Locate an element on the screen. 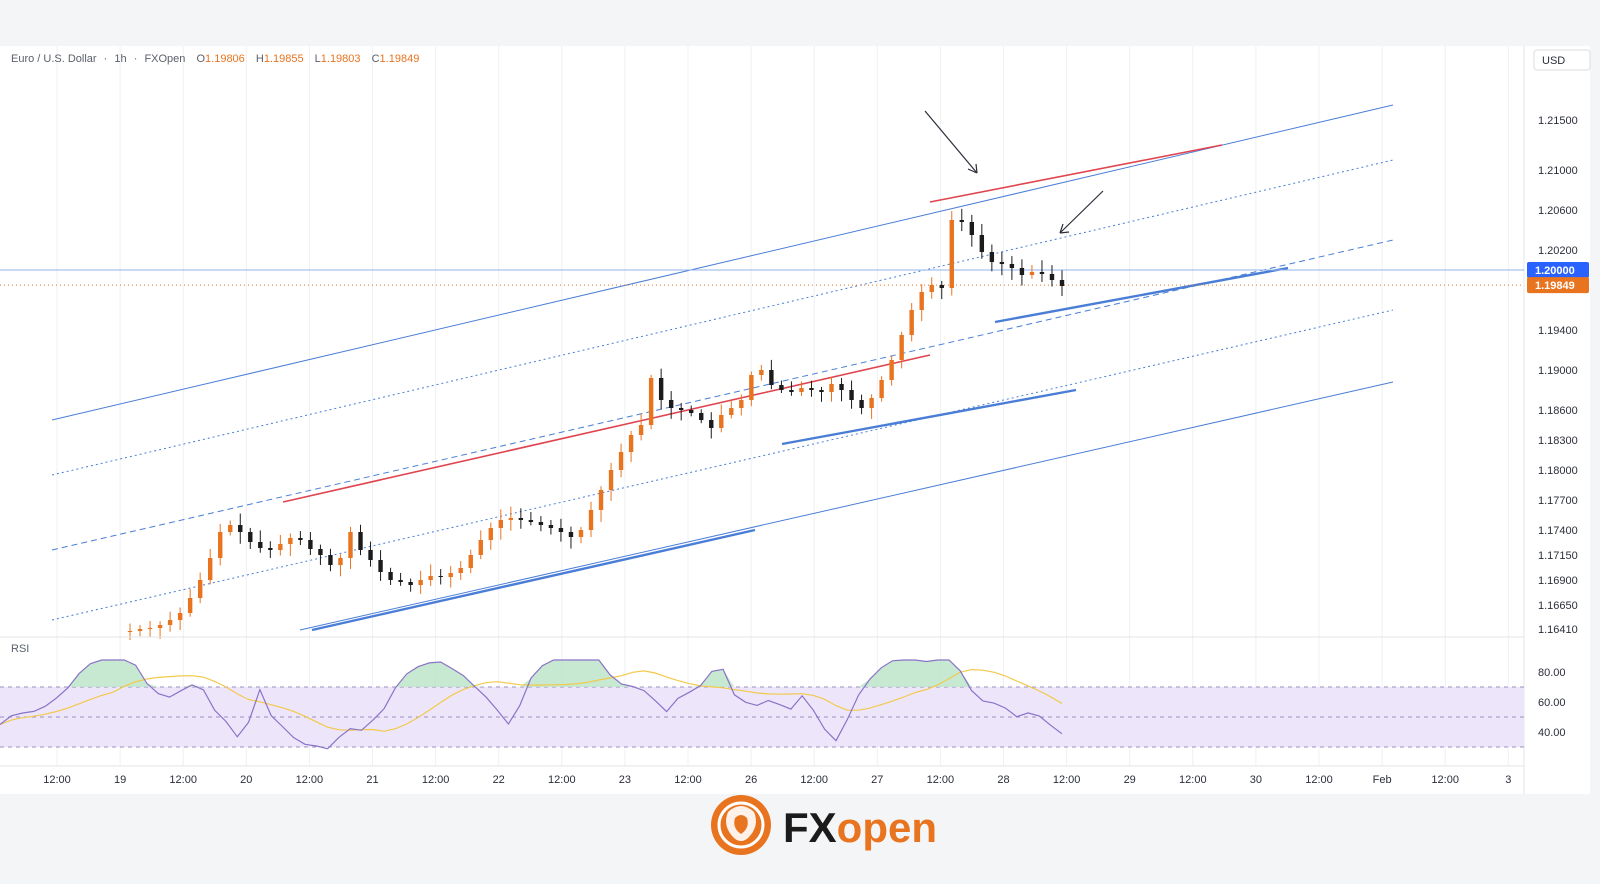  price-scale-background is located at coordinates (1557, 420).